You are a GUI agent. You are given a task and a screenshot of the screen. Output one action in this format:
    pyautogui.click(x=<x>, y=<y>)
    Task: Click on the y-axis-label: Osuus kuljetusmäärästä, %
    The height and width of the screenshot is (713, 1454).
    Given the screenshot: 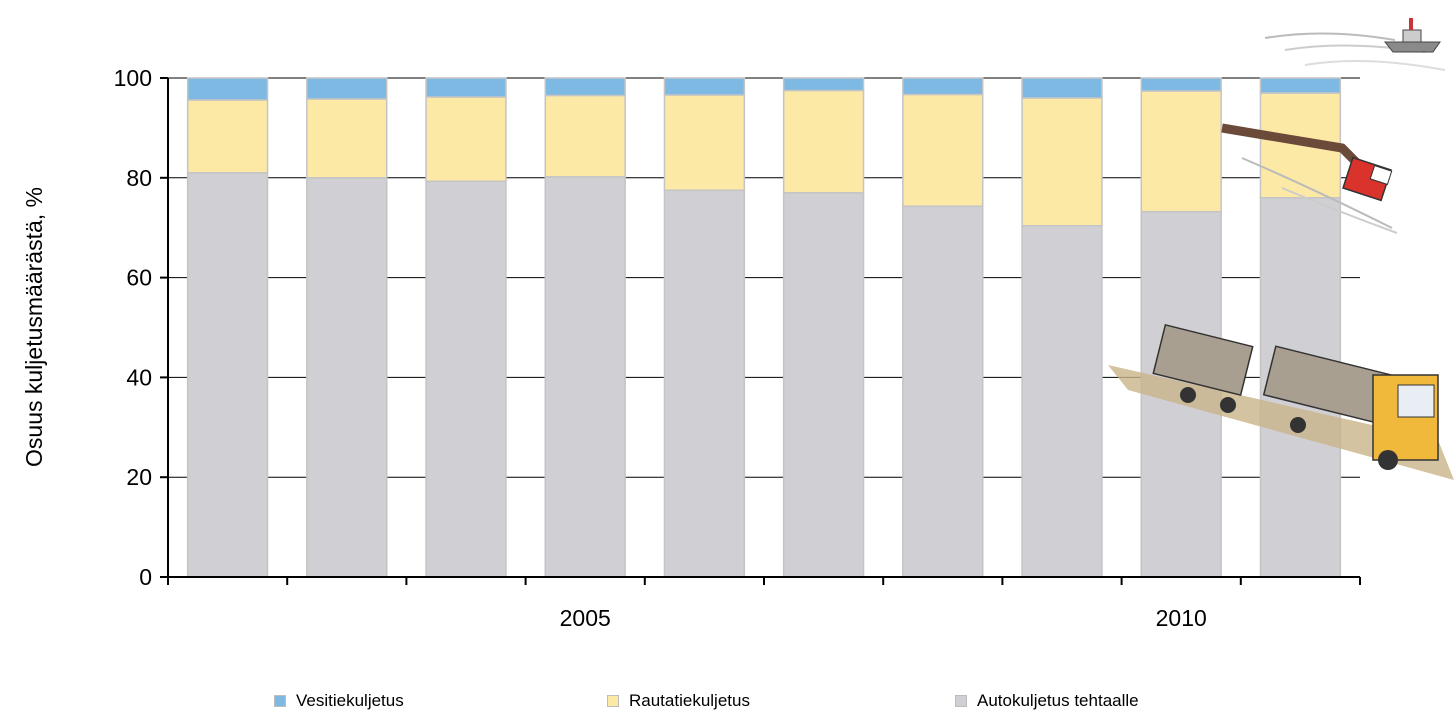 What is the action you would take?
    pyautogui.click(x=34, y=327)
    